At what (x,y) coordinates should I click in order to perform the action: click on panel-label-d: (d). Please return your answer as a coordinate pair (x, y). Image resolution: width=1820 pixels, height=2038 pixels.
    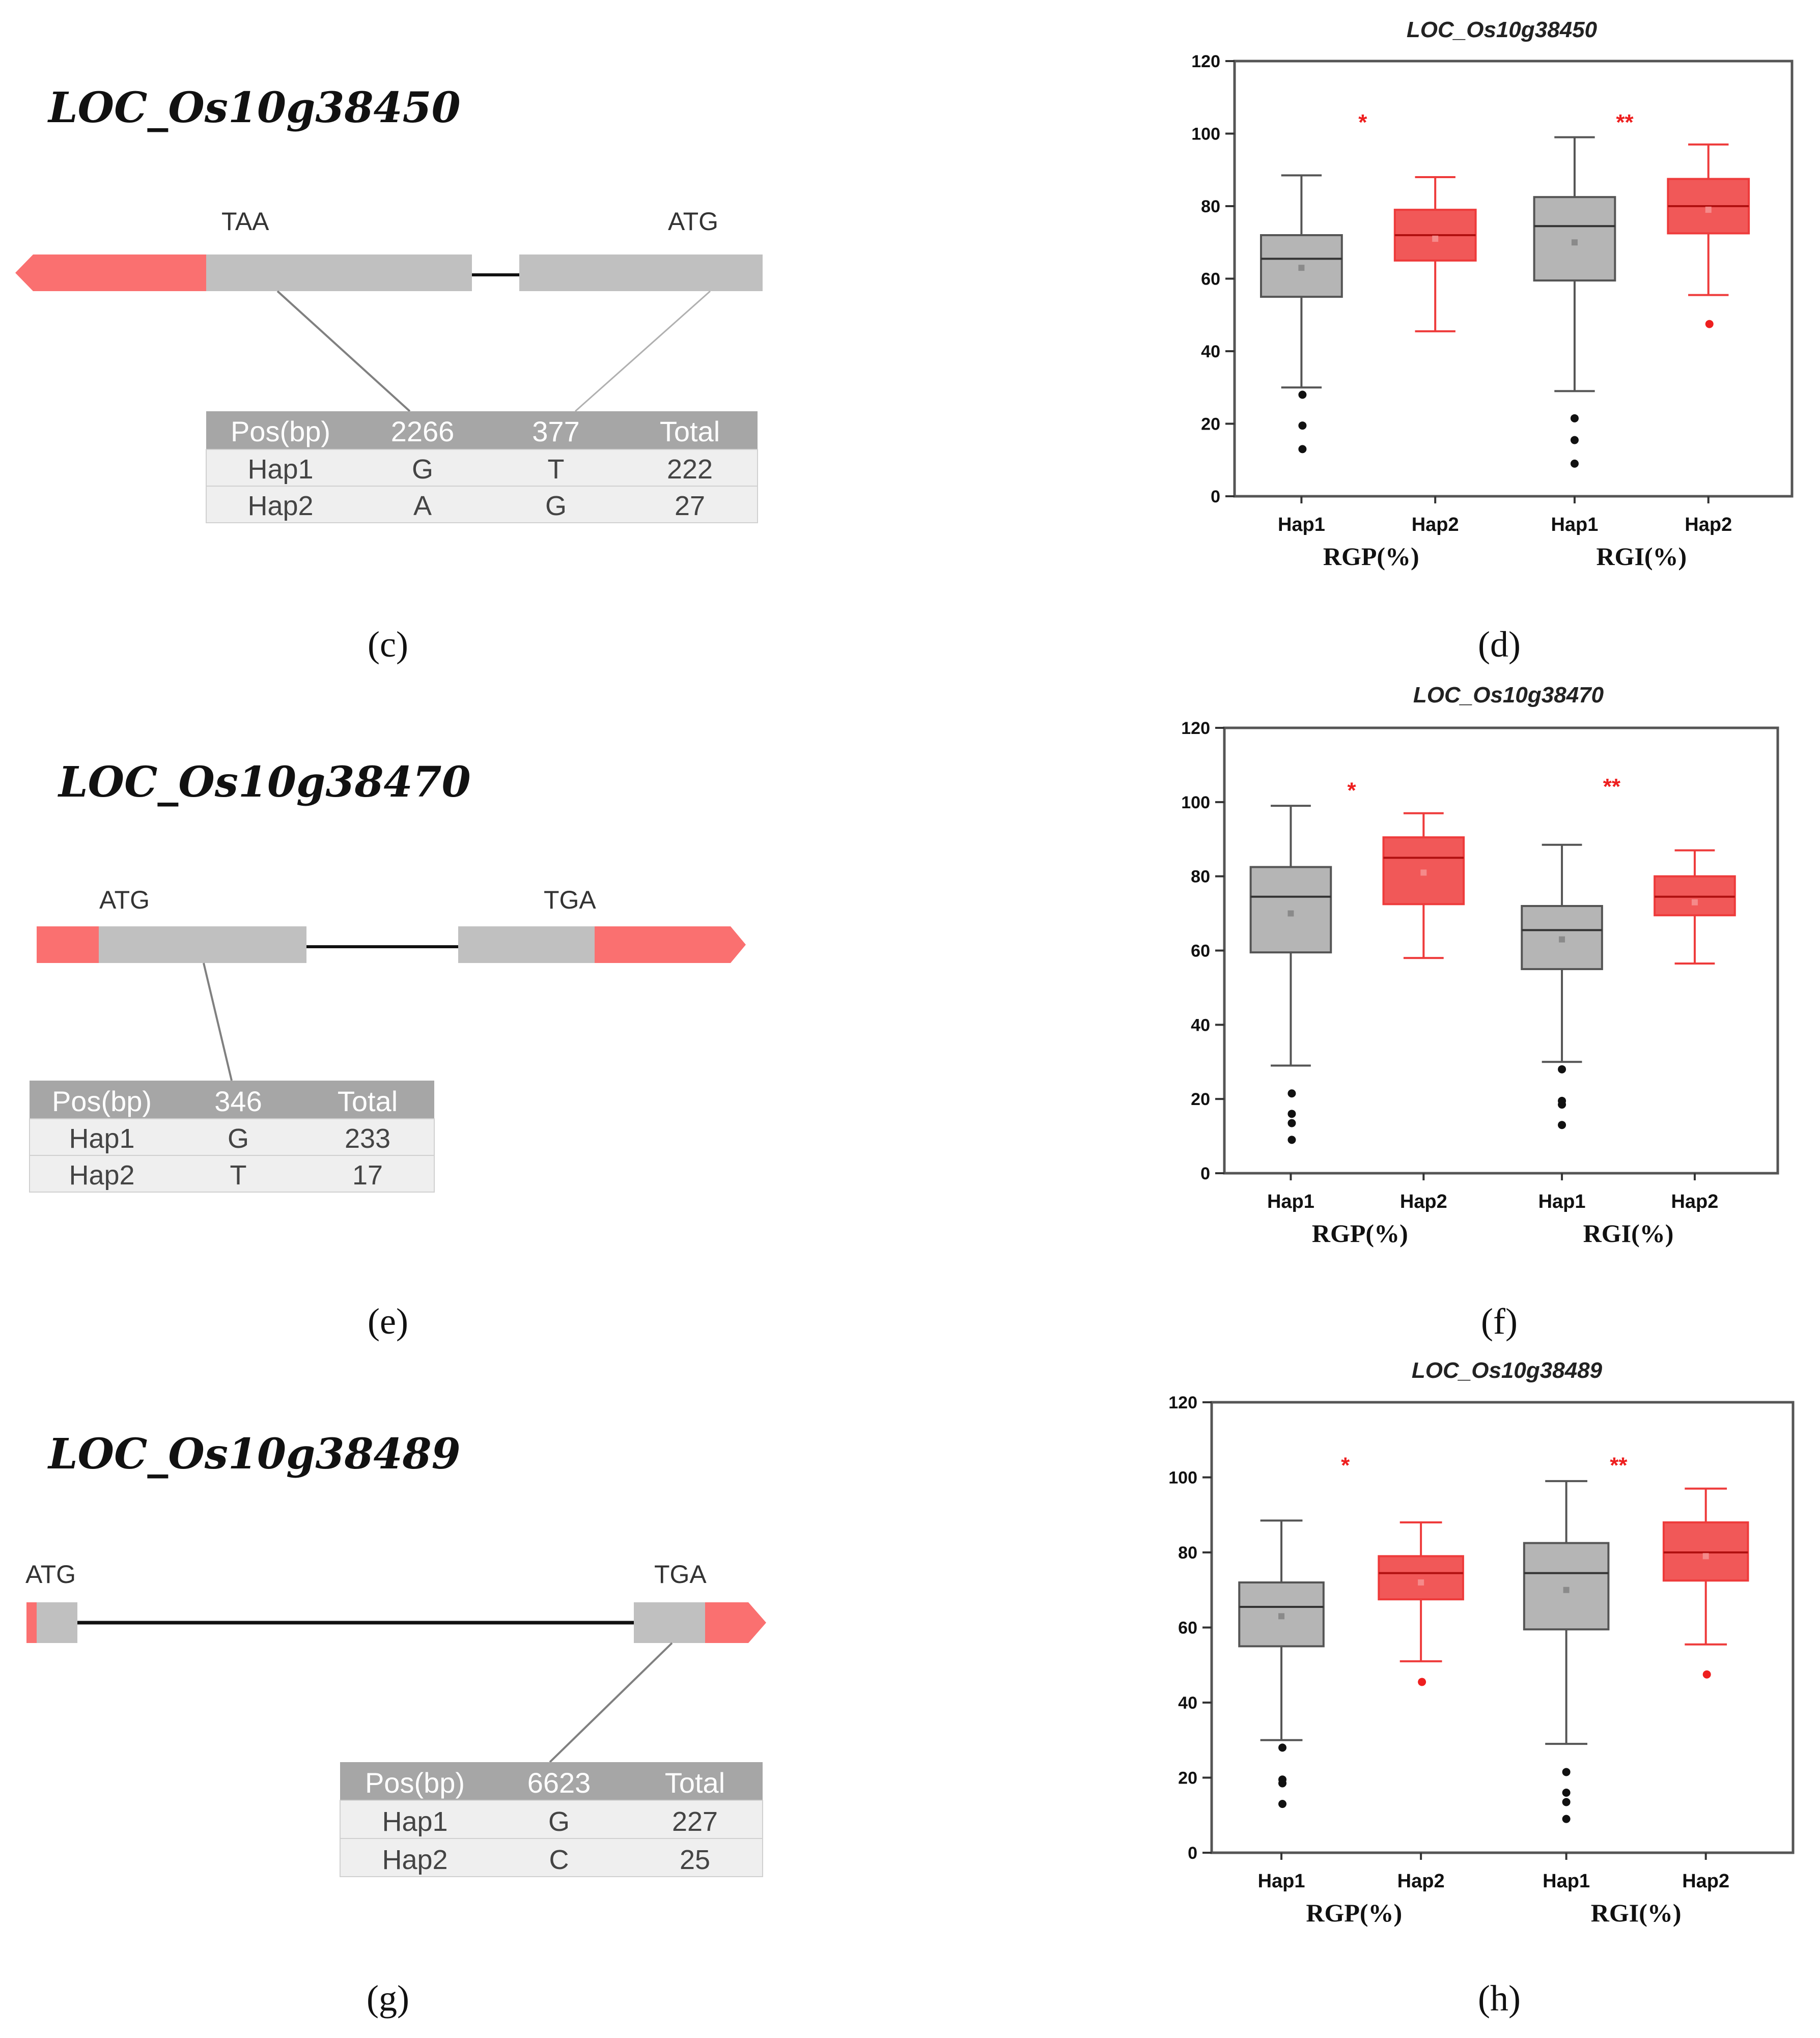
    Looking at the image, I should click on (1499, 644).